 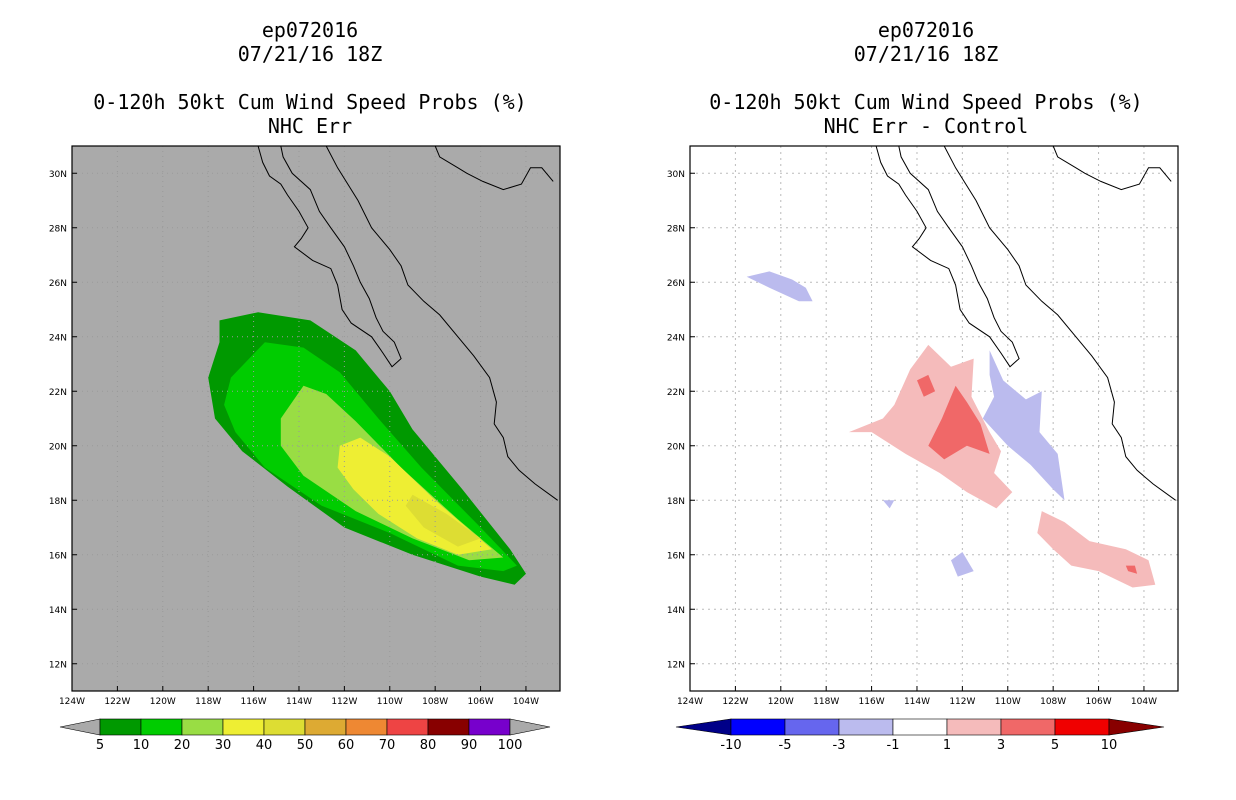 What do you see at coordinates (264, 745) in the screenshot?
I see `colorbar-label: 40` at bounding box center [264, 745].